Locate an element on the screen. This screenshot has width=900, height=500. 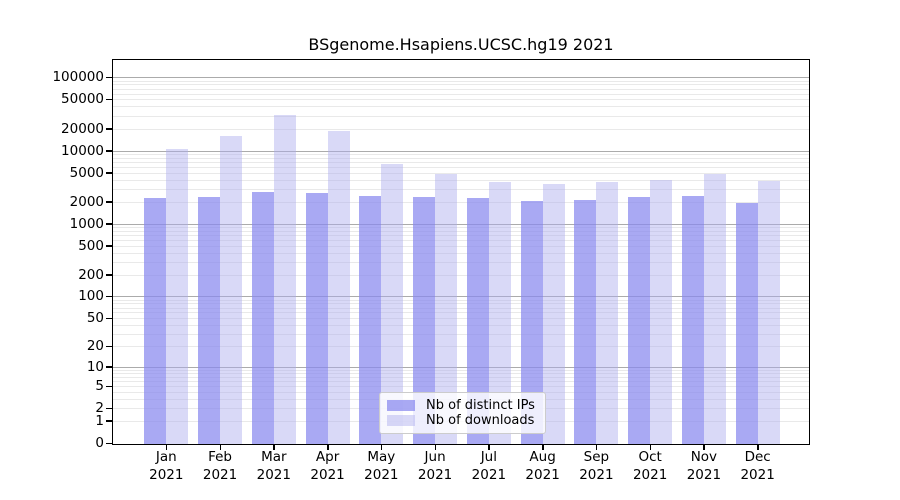
legend-swatch-downloads is located at coordinates (401, 420).